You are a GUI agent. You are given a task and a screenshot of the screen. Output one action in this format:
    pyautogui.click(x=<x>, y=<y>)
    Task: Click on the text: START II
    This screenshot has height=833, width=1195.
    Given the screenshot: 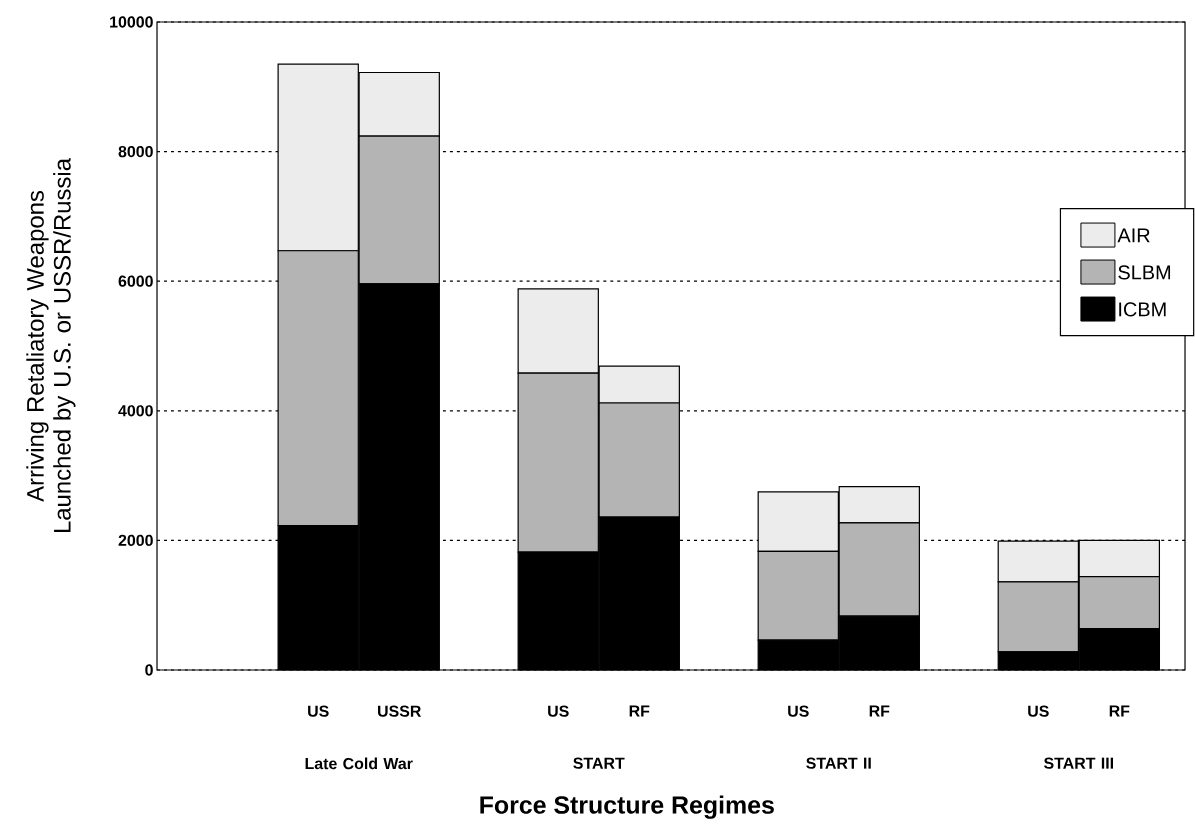 What is the action you would take?
    pyautogui.click(x=838, y=763)
    